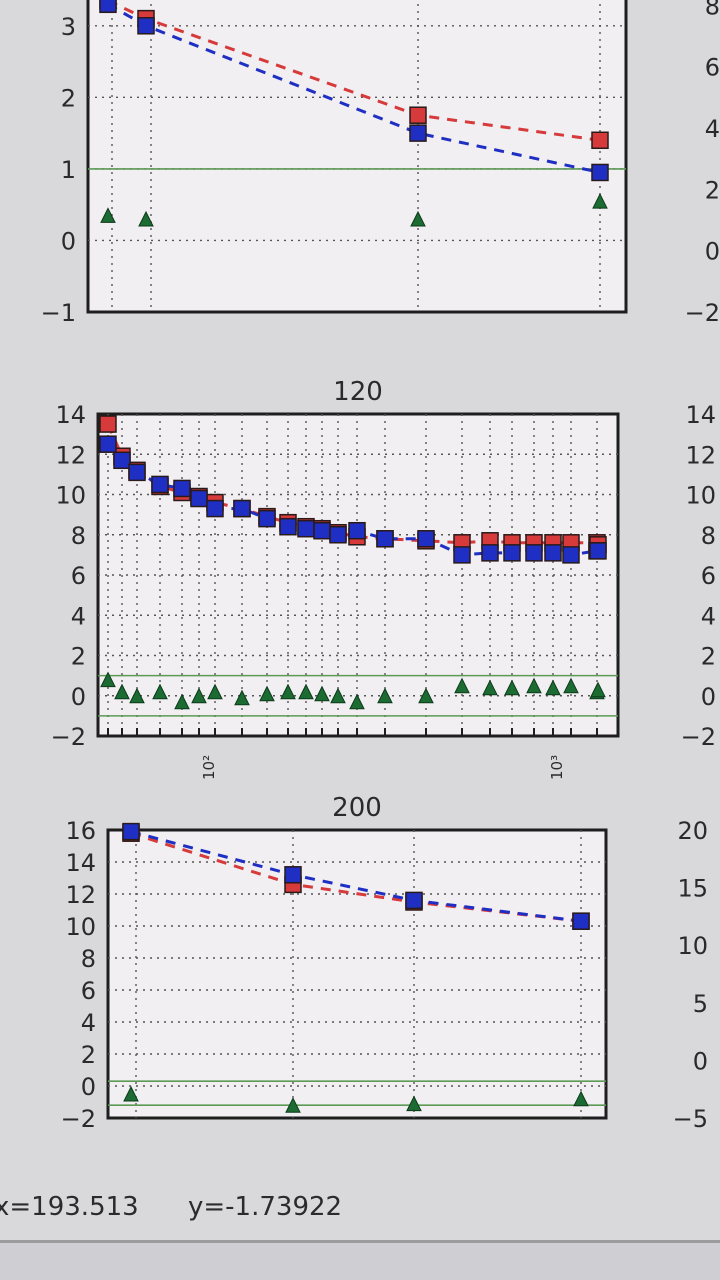  Describe the element at coordinates (69, 1207) in the screenshot. I see `cursor-x-readout: x=193.513` at that location.